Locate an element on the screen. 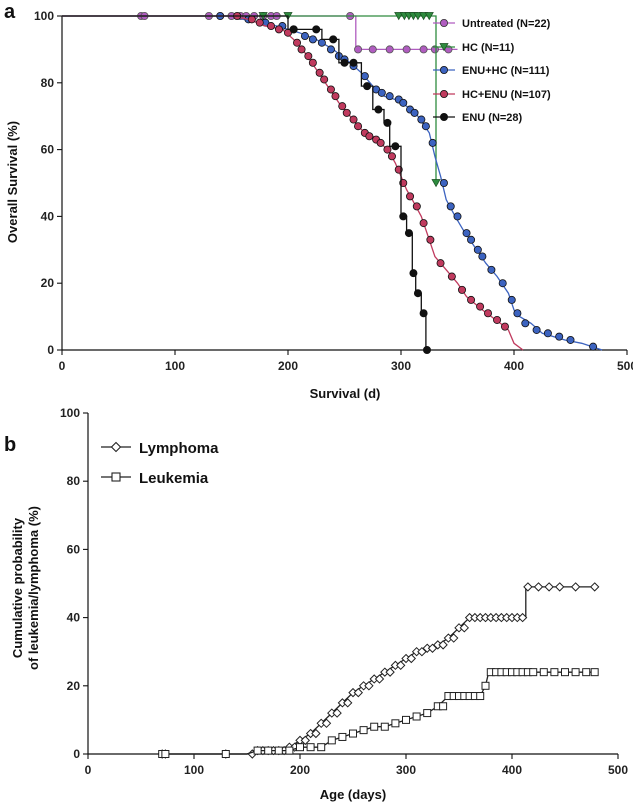 The width and height of the screenshot is (633, 807). legend-marker-hc-enu is located at coordinates (443, 94).